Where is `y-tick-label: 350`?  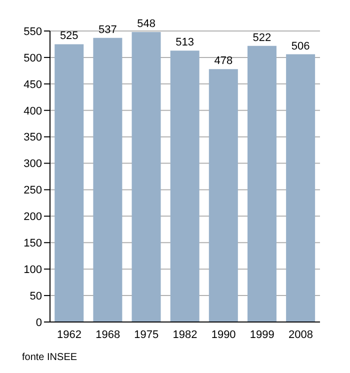
y-tick-label: 350 is located at coordinates (33, 138).